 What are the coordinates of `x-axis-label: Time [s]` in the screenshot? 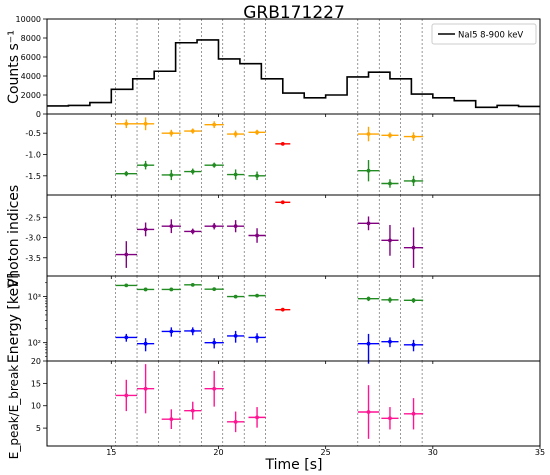 It's located at (294, 465).